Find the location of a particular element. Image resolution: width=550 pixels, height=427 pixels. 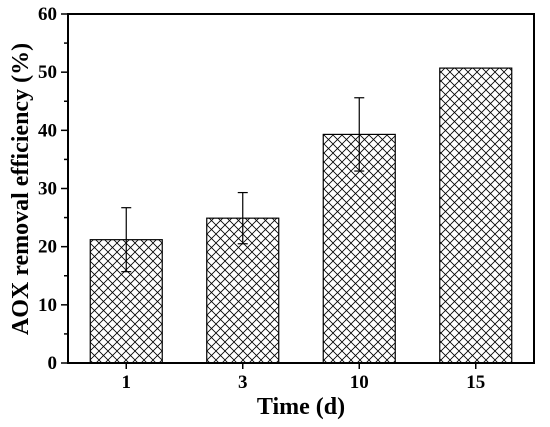

y-tick-label-50: 50 is located at coordinates (47, 72).